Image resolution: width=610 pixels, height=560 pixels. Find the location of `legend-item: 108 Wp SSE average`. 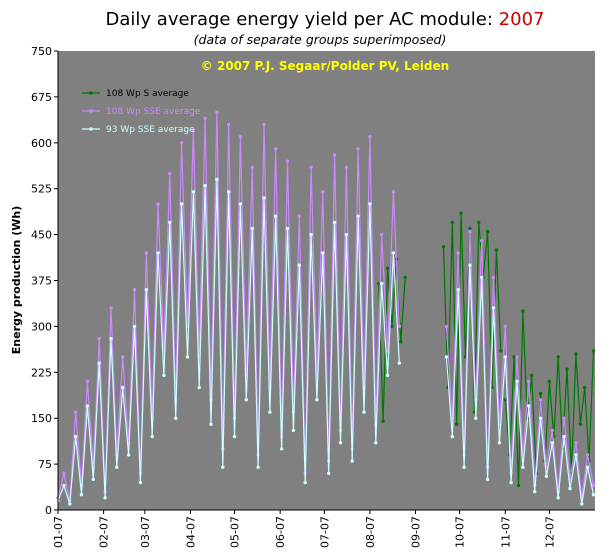

legend-item: 108 Wp SSE average is located at coordinates (141, 112).